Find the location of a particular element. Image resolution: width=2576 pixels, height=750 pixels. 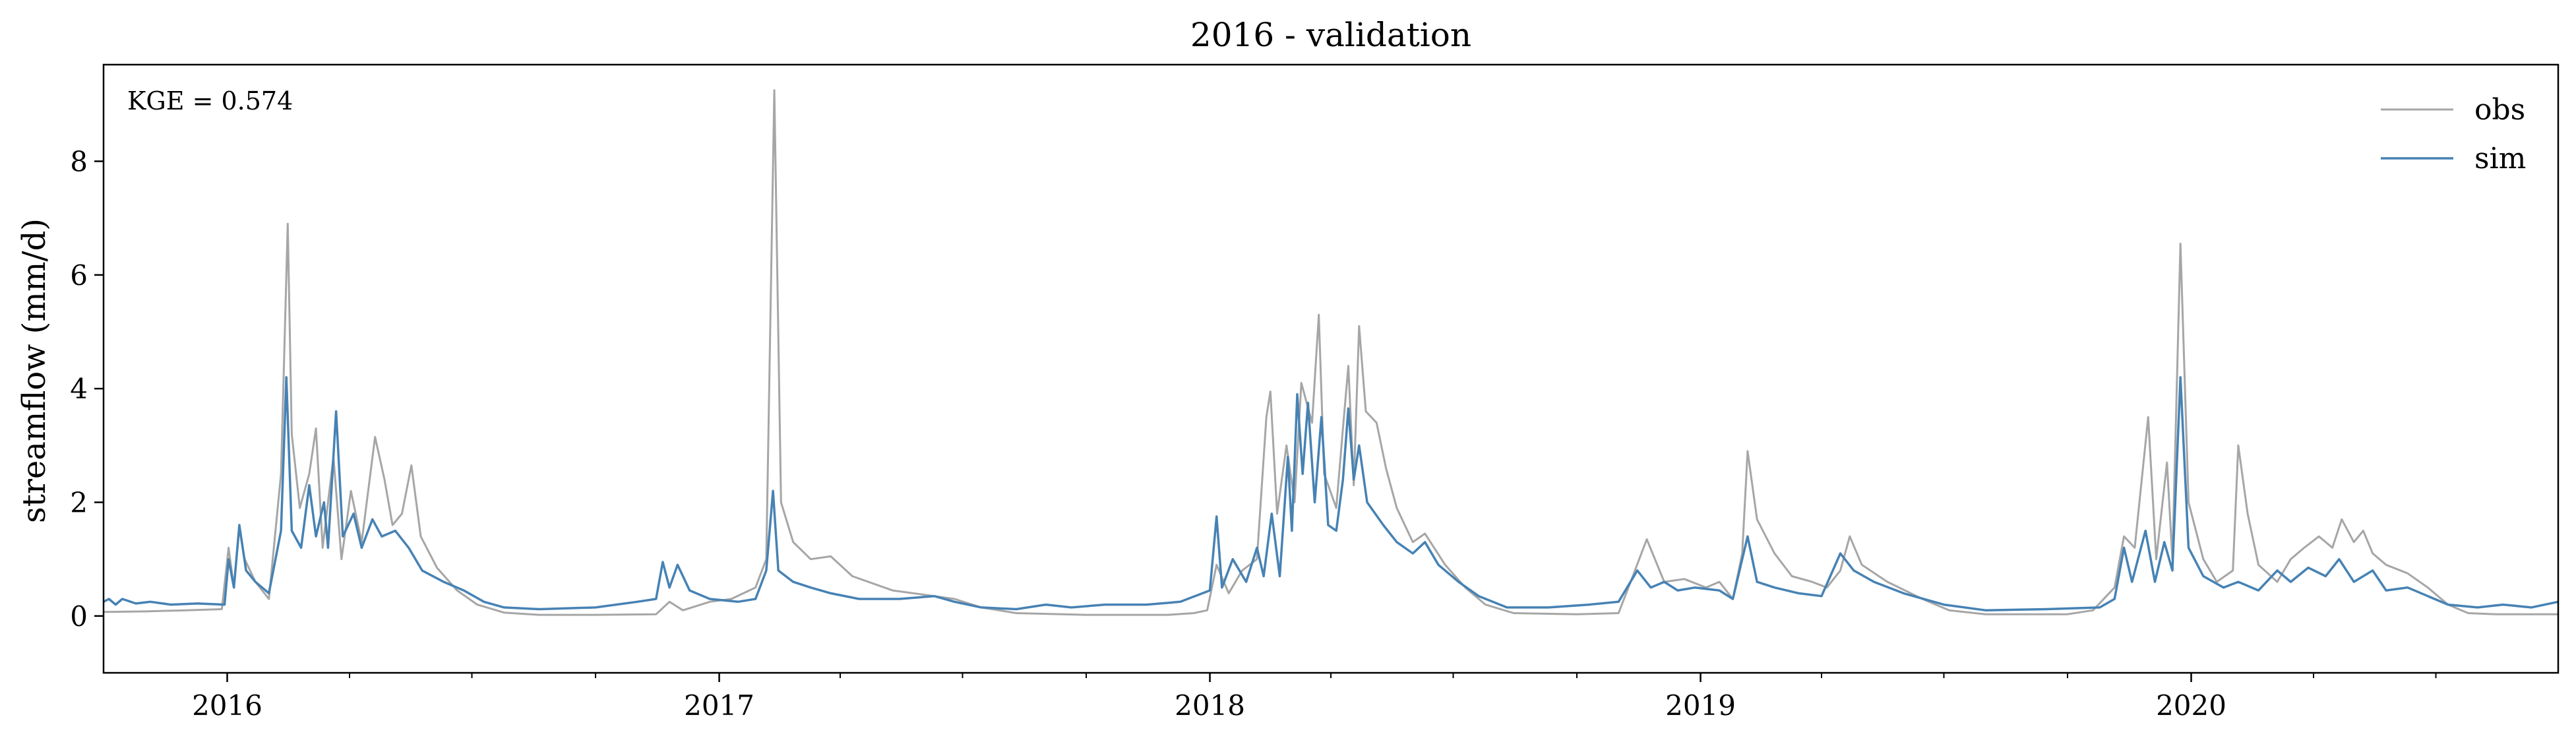

x-tick-label: 2018 is located at coordinates (1210, 705).